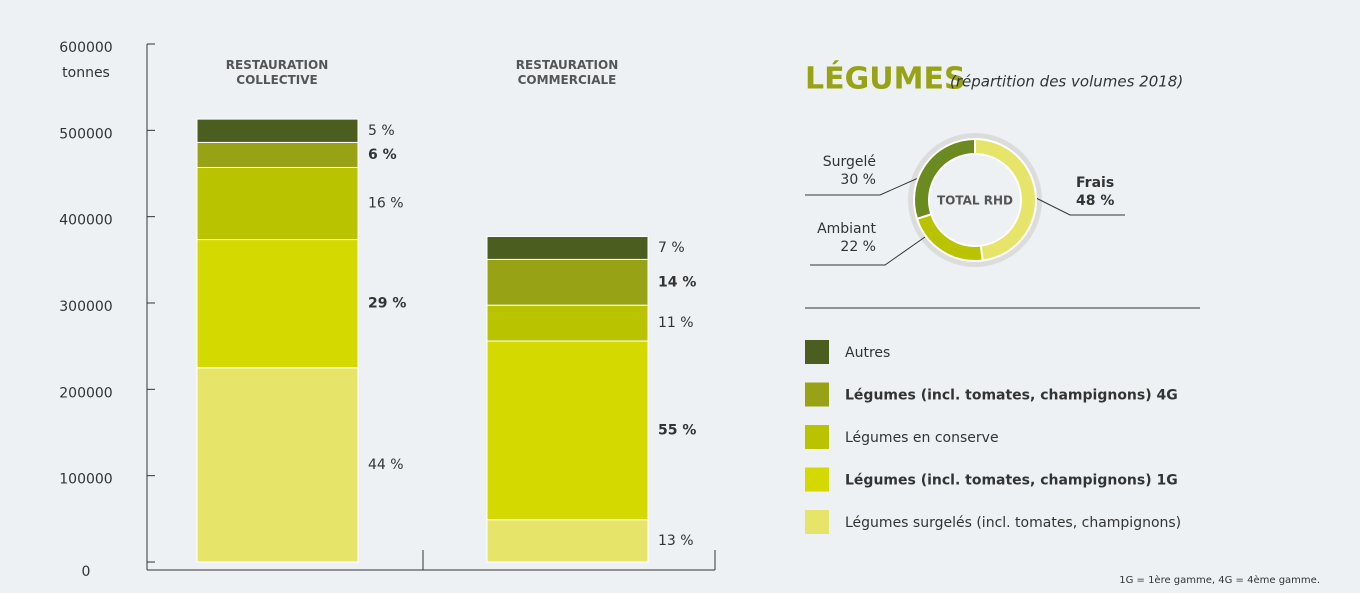 The width and height of the screenshot is (1360, 593). What do you see at coordinates (85, 307) in the screenshot?
I see `y-tick-label: 300000` at bounding box center [85, 307].